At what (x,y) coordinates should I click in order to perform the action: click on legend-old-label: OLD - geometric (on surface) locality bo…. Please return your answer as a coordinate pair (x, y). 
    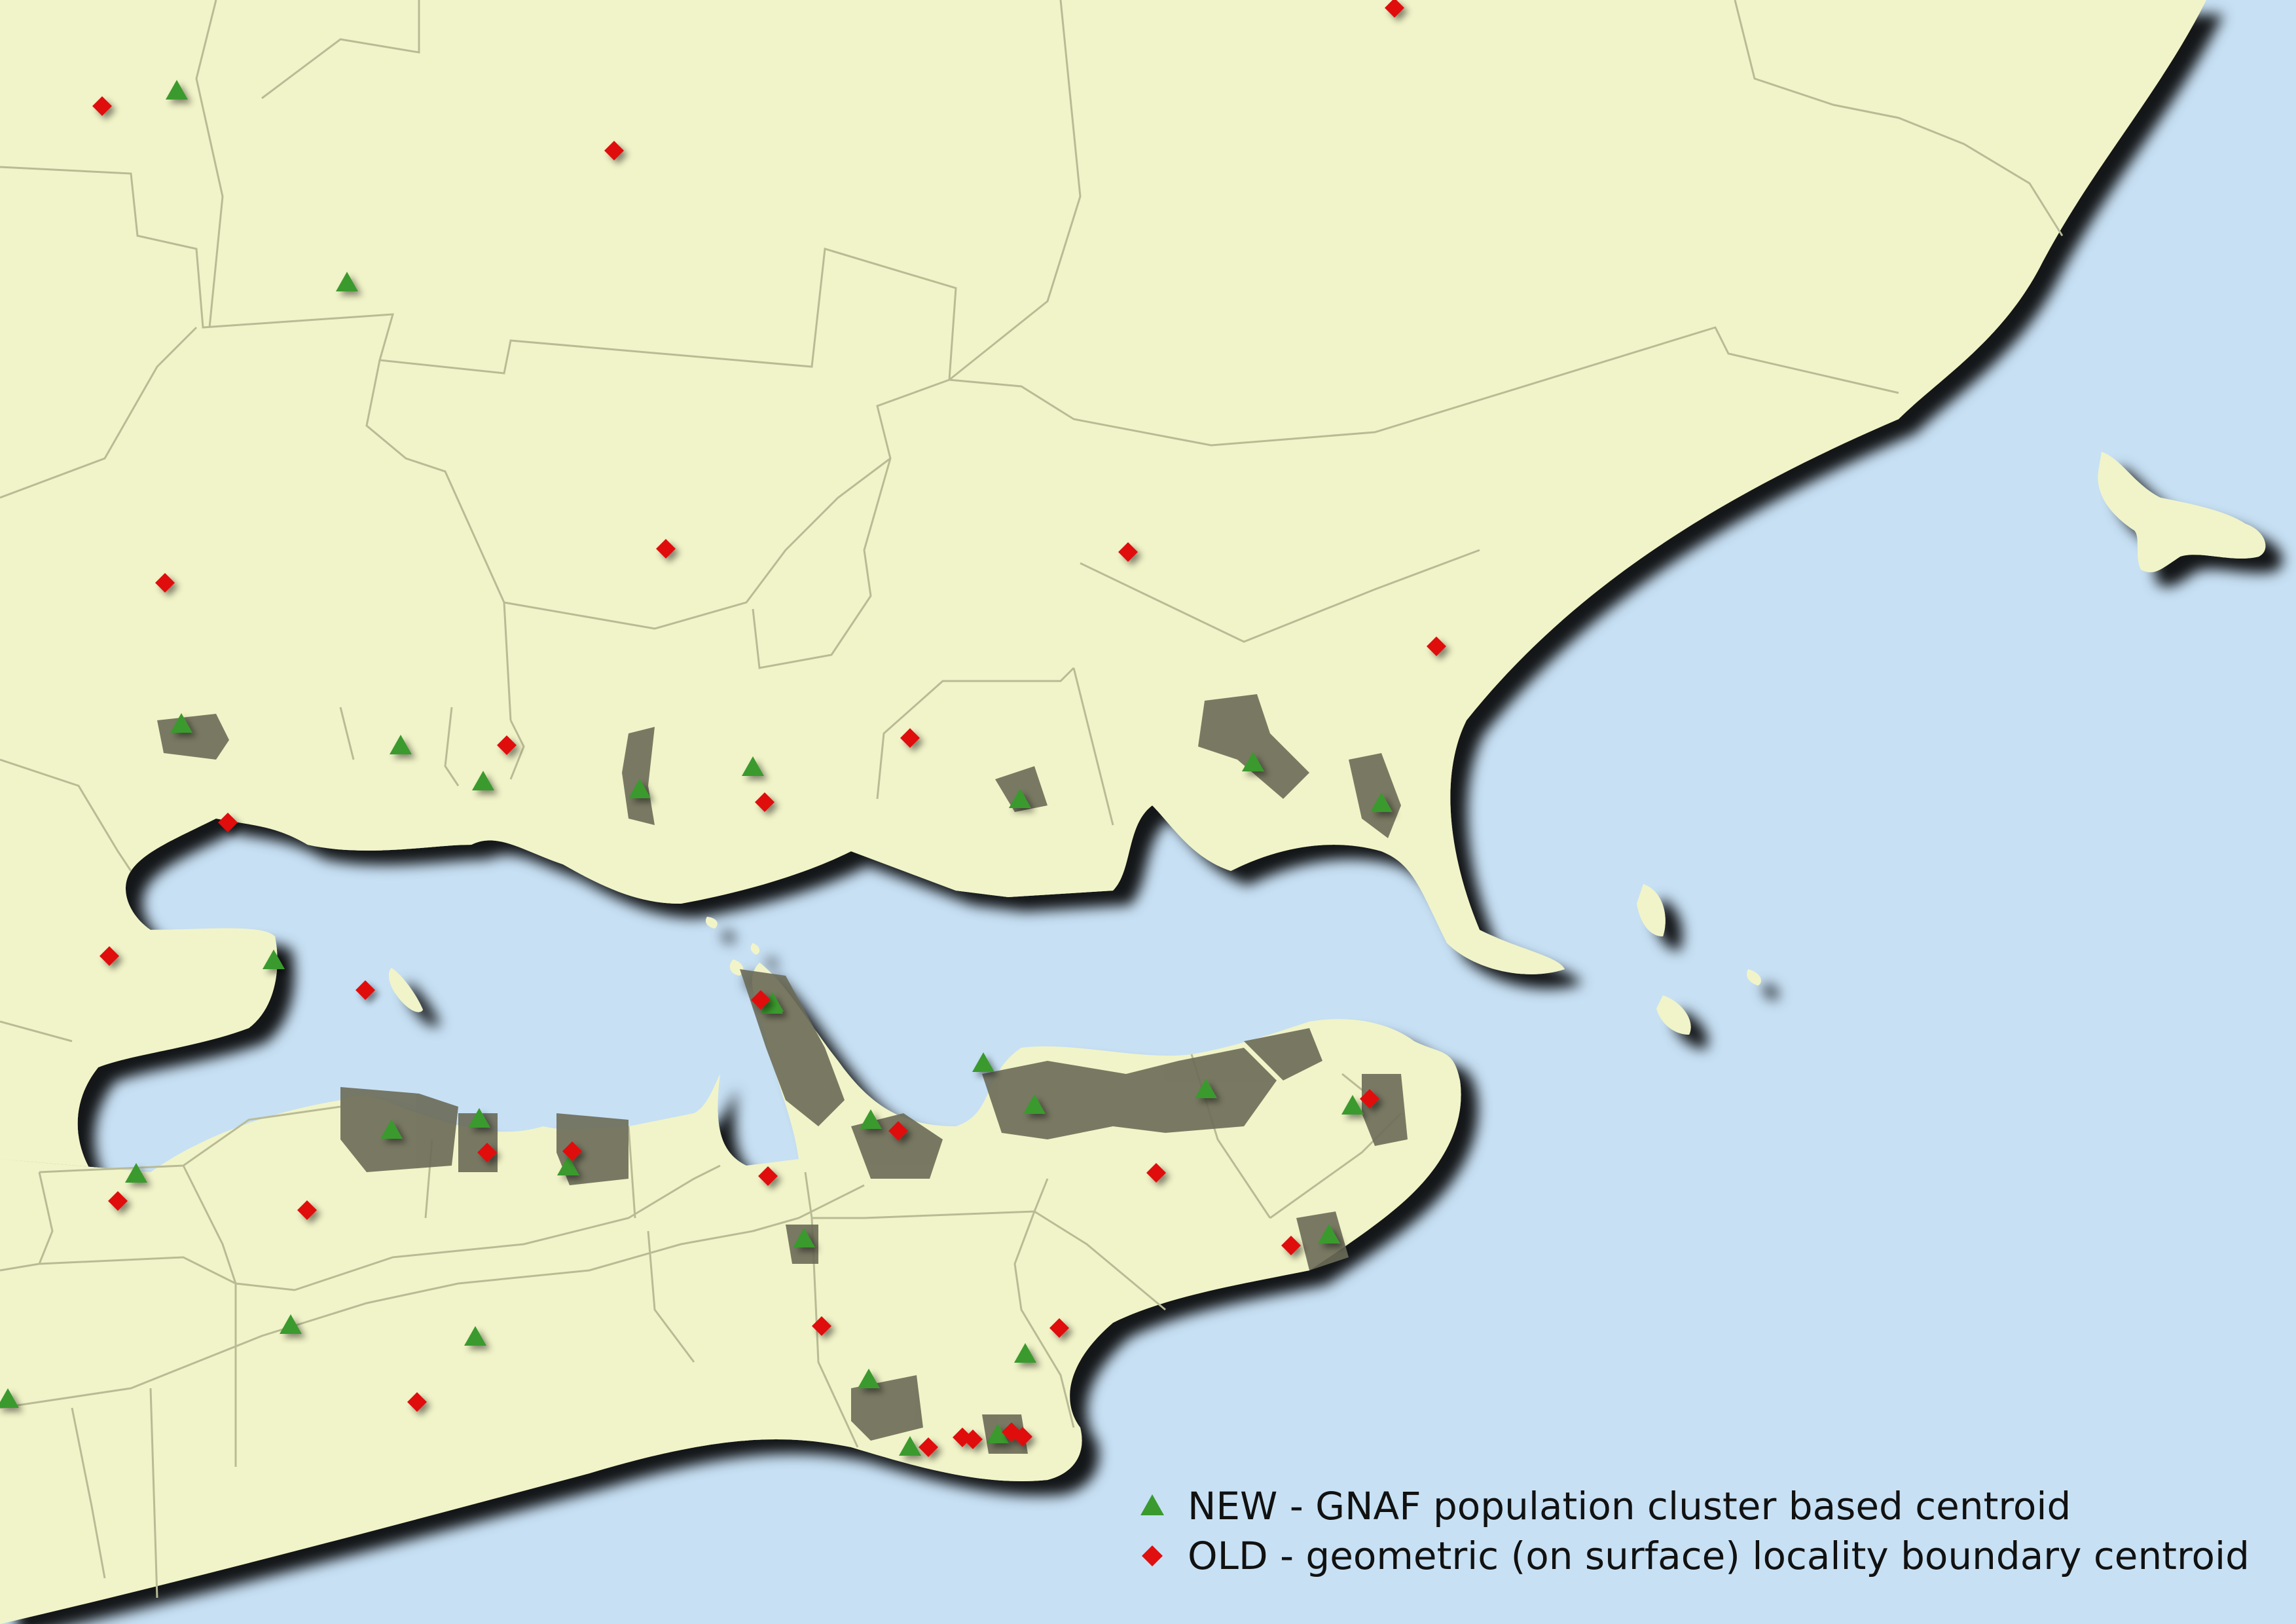
    Looking at the image, I should click on (1719, 1556).